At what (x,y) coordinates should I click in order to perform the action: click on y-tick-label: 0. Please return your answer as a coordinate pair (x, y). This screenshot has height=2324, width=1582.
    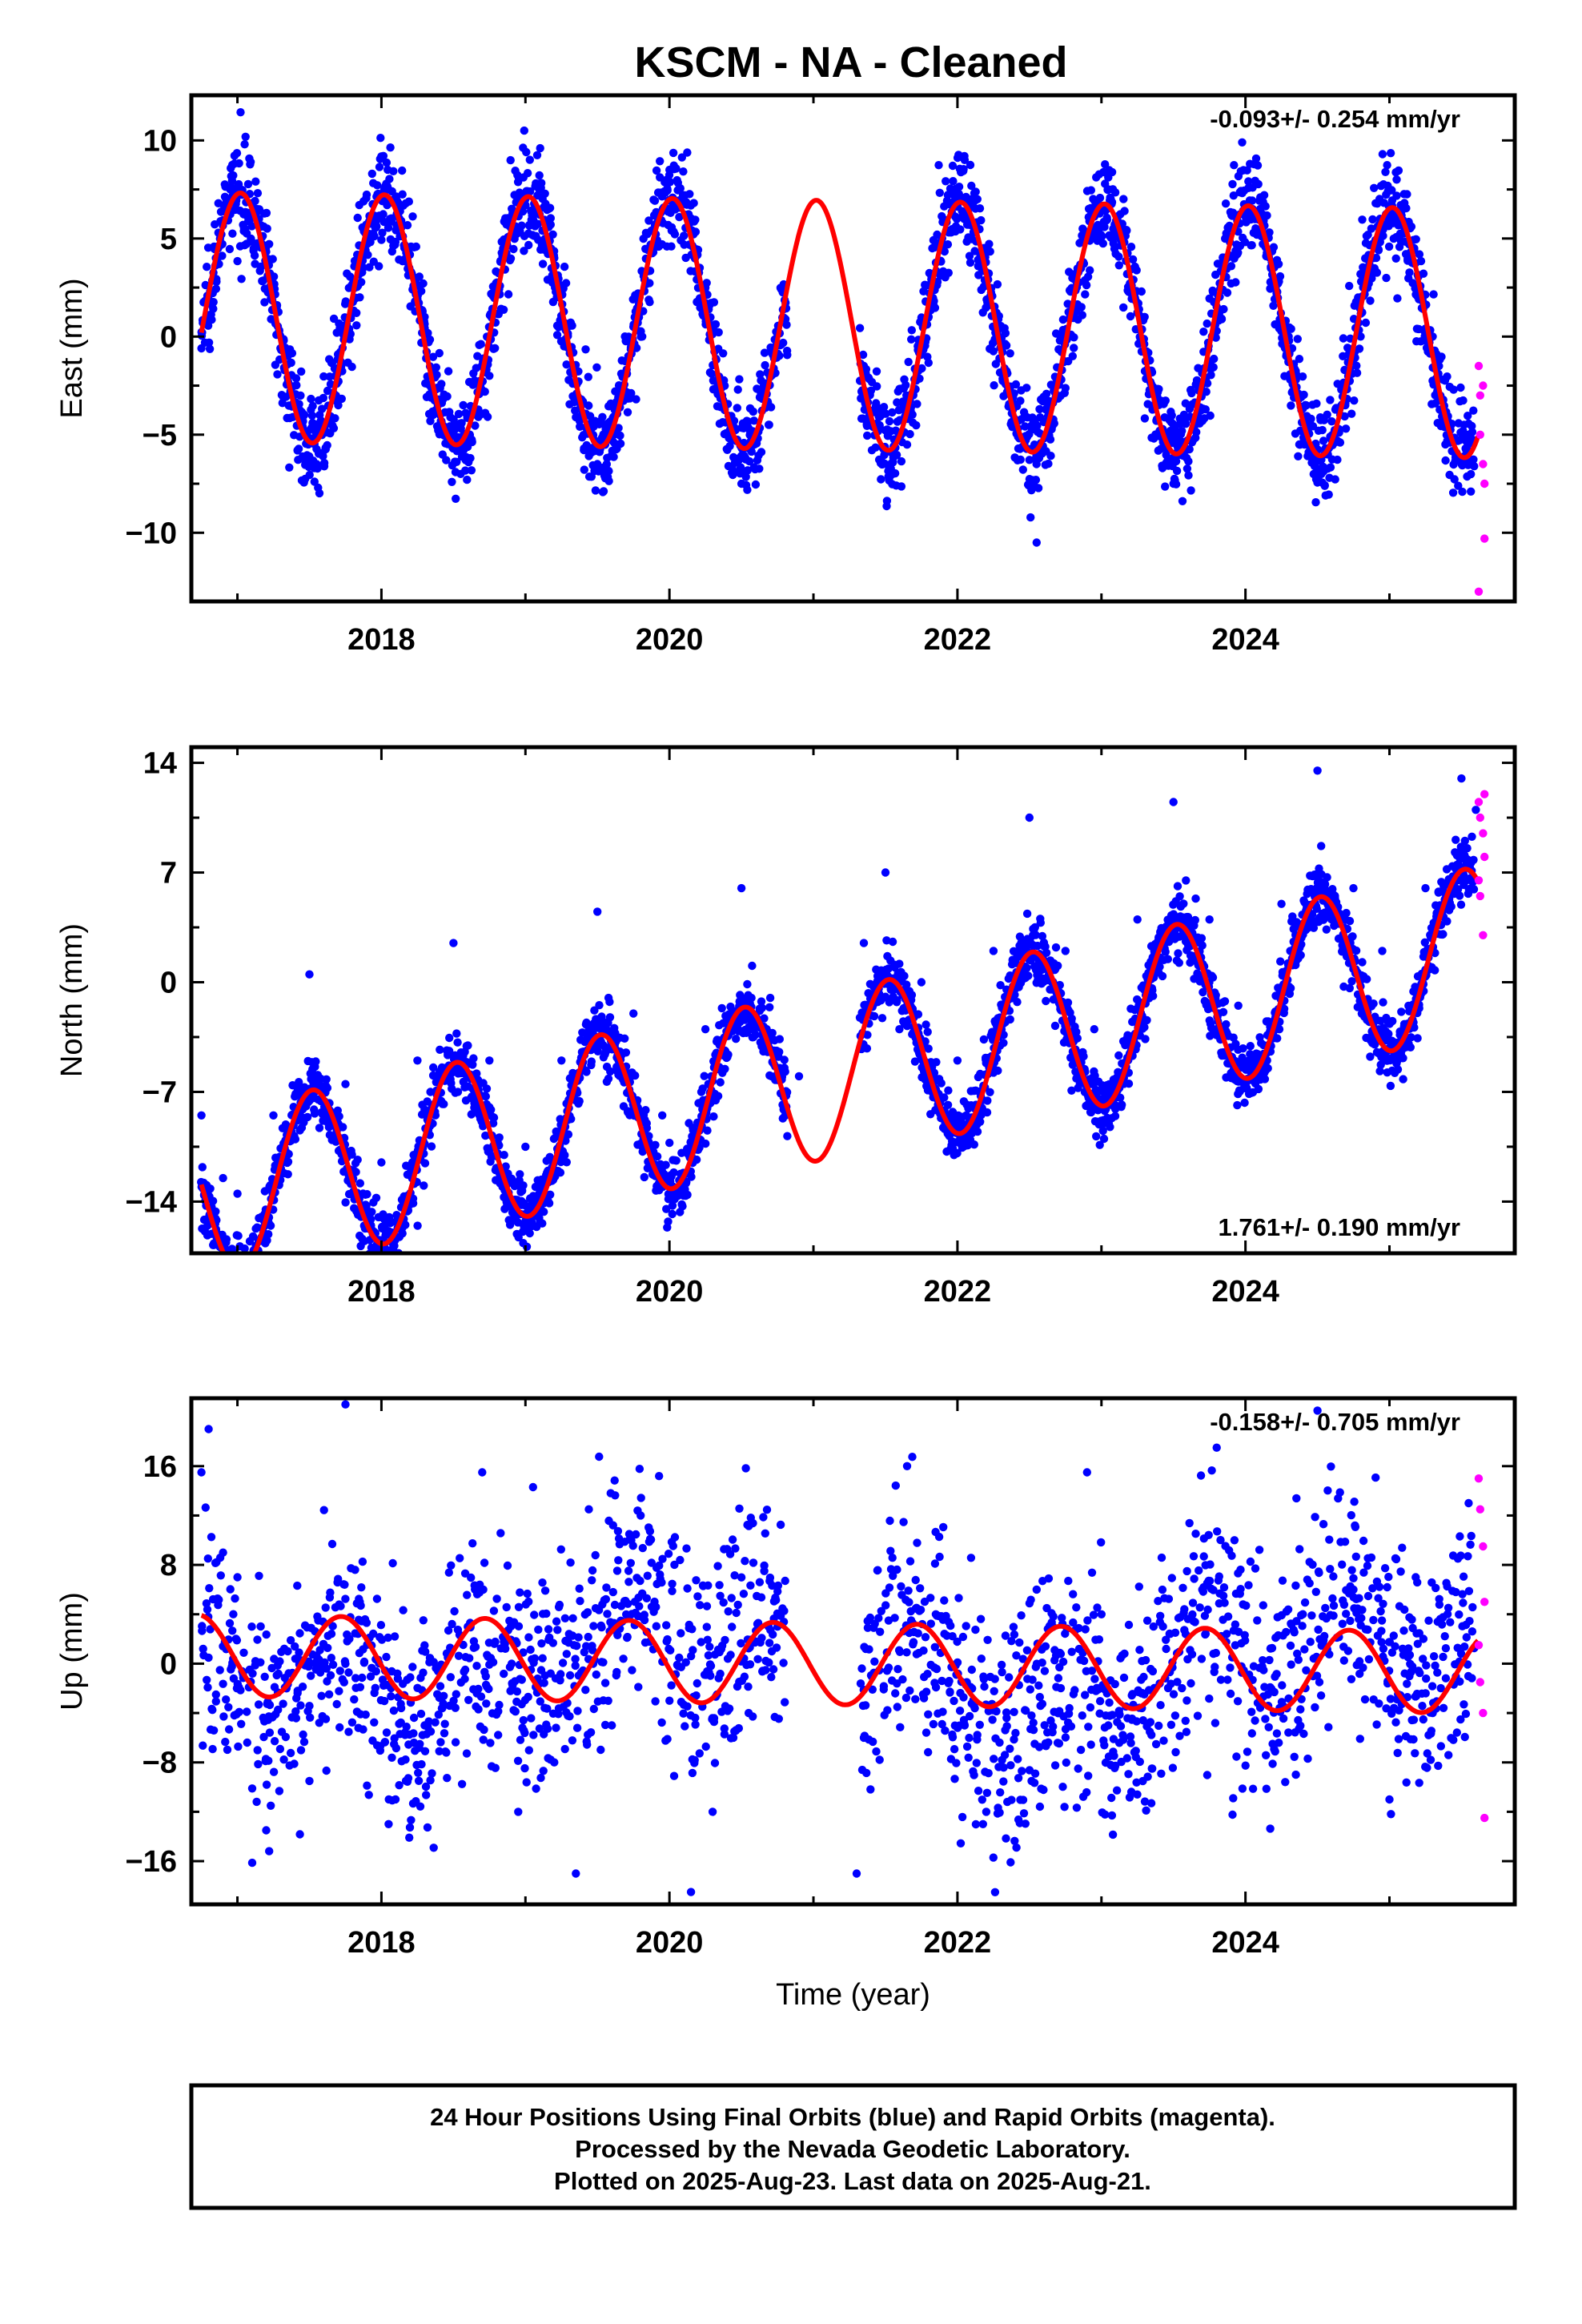
    Looking at the image, I should click on (168, 337).